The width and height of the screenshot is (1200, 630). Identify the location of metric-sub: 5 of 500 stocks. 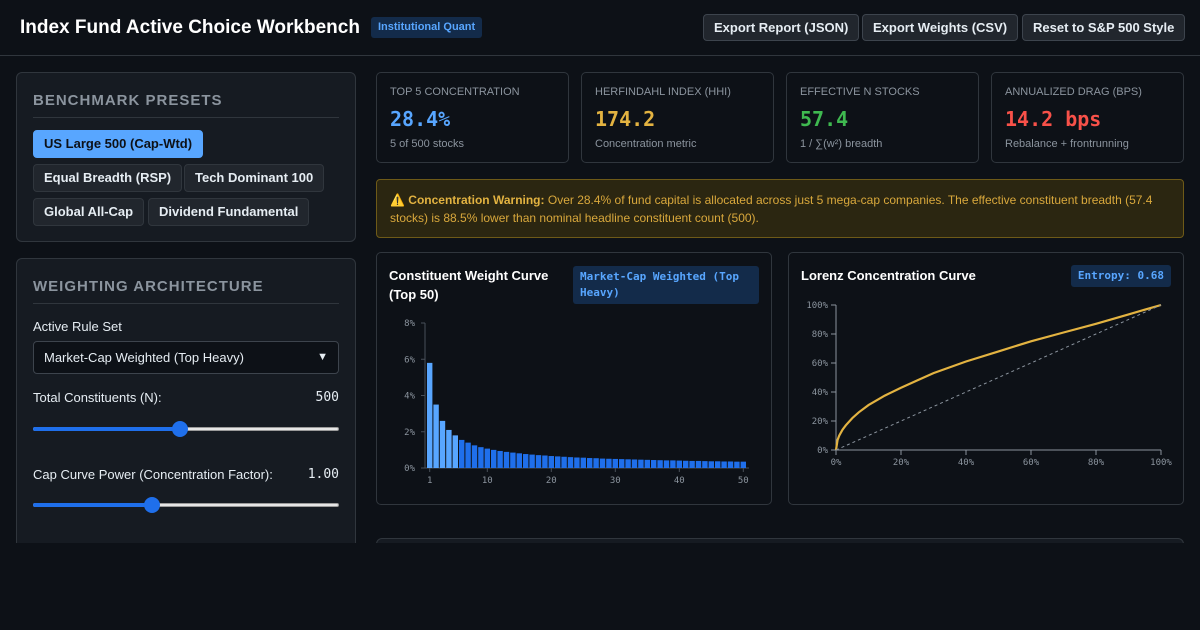
(427, 144).